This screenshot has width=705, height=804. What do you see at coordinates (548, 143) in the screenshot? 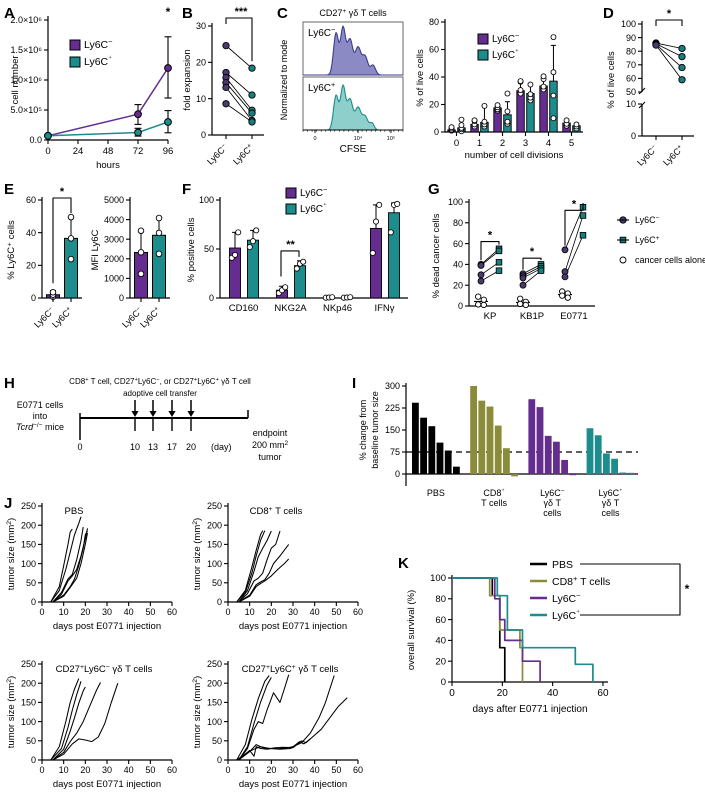
I see `x-tick-label: 4` at bounding box center [548, 143].